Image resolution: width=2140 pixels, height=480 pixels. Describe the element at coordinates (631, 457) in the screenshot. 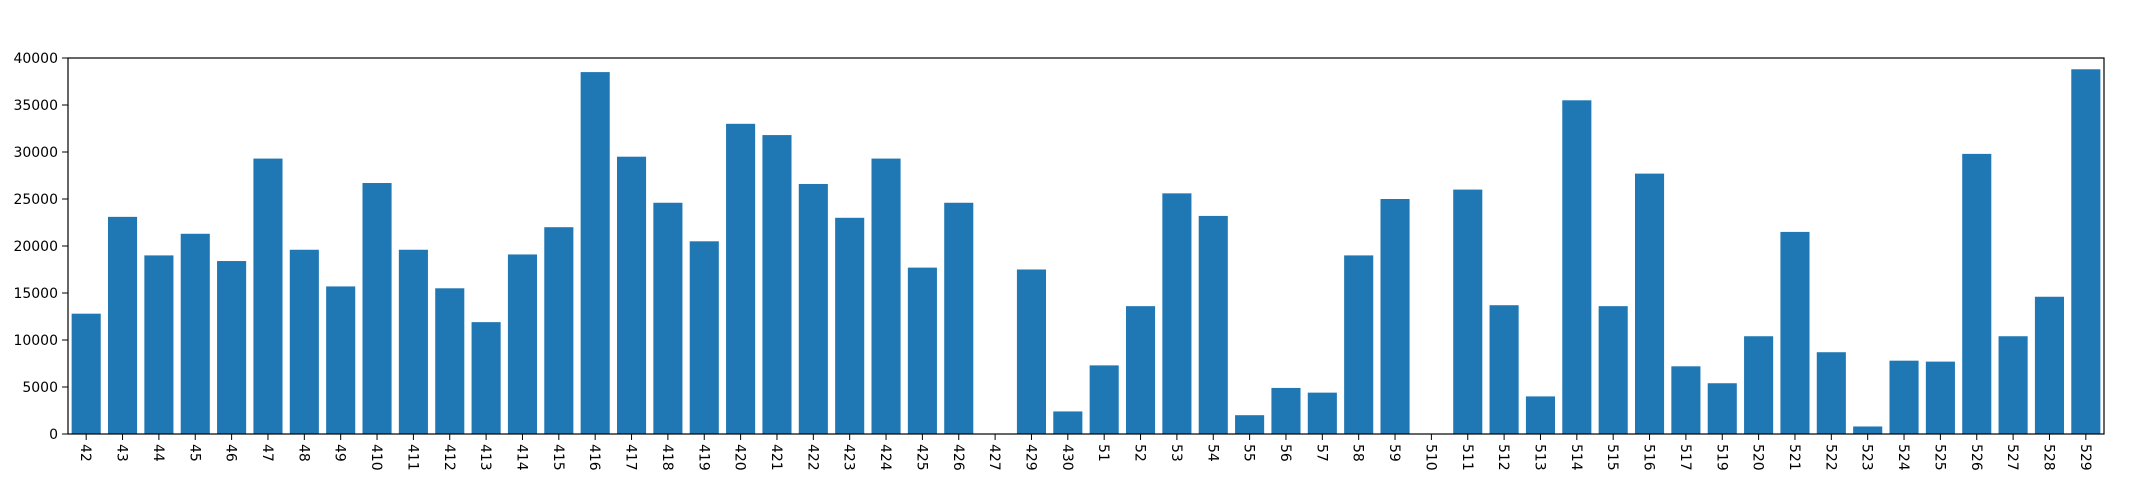

I see `x-tick-label: 417` at that location.